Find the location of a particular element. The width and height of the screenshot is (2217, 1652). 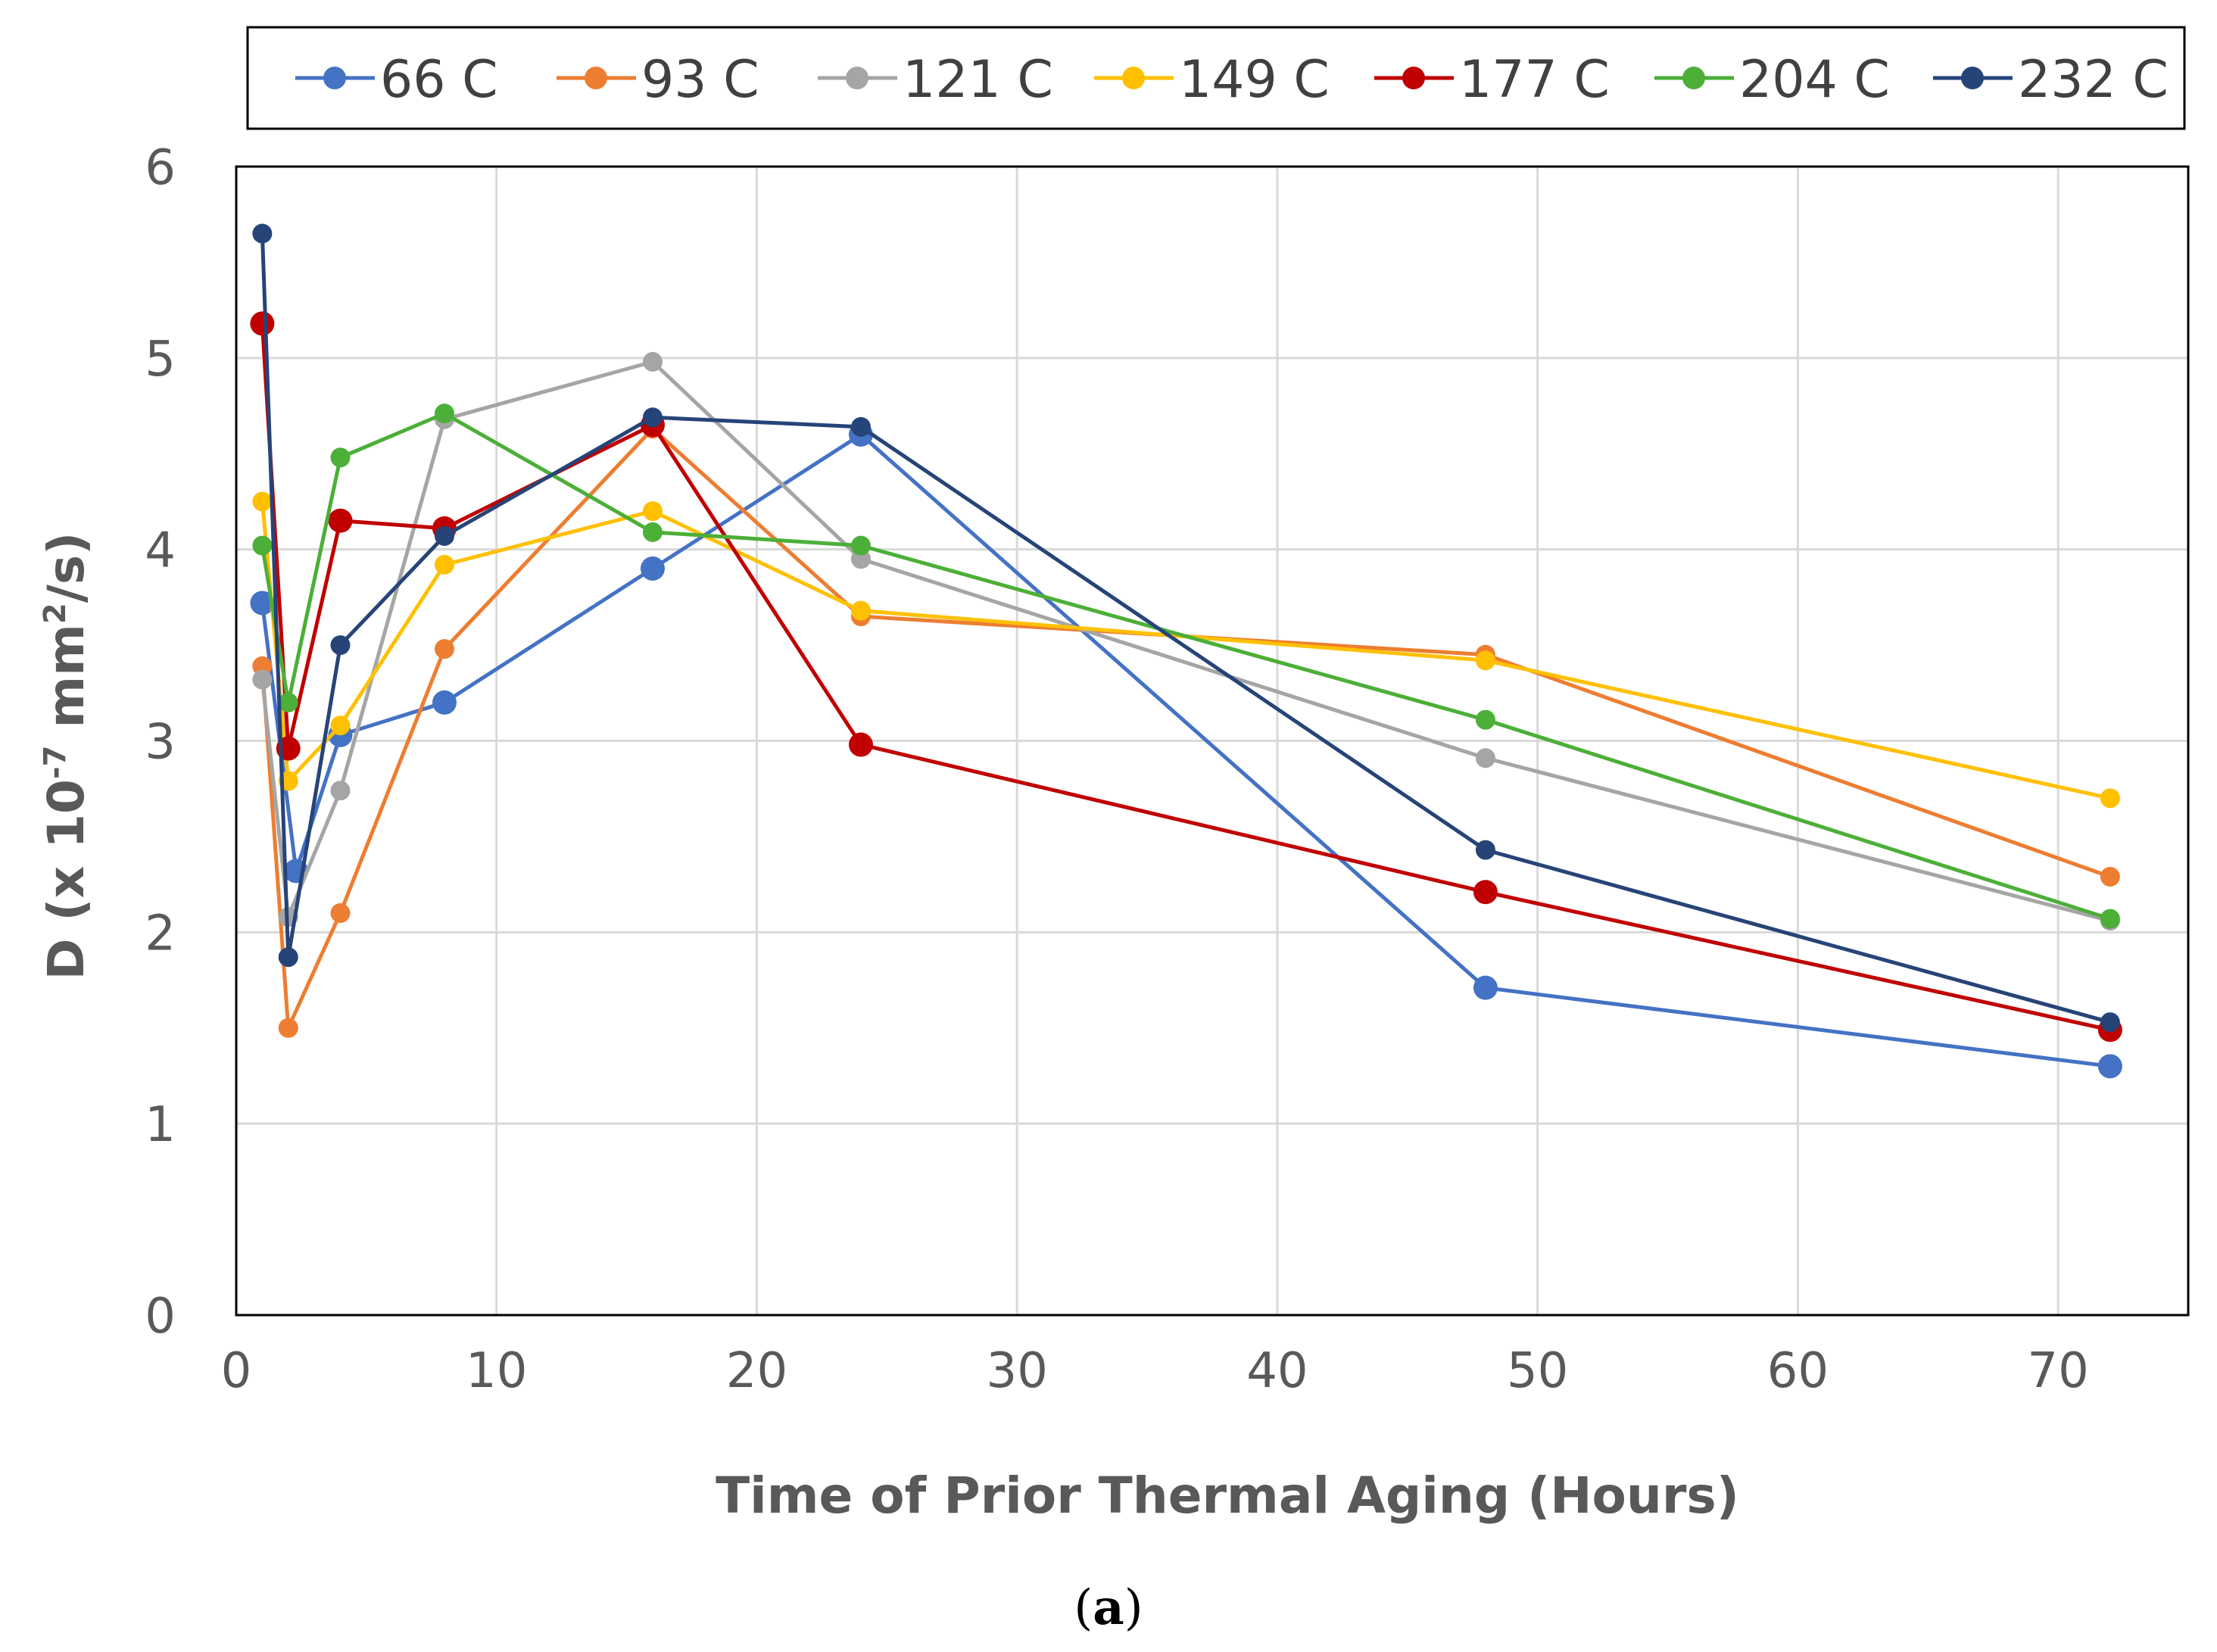

x-tick-label: 60 is located at coordinates (1798, 1371).